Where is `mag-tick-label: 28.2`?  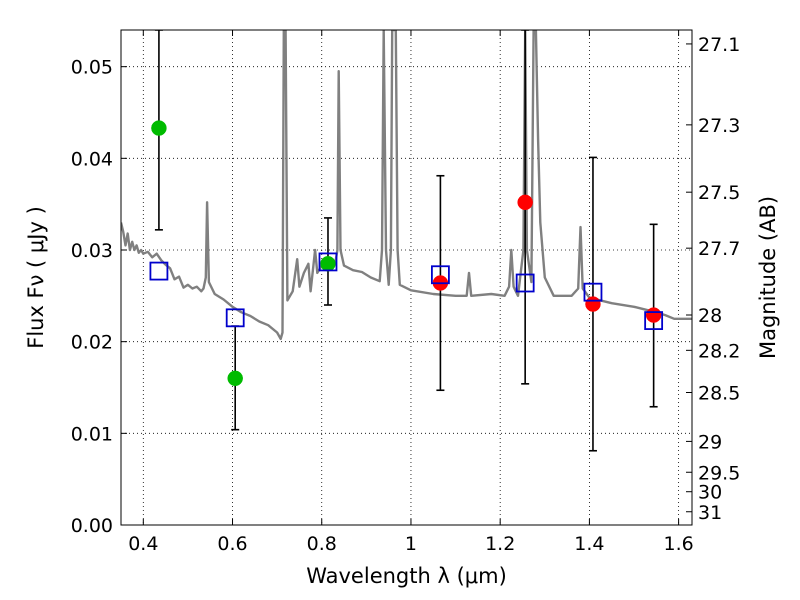
mag-tick-label: 28.2 is located at coordinates (719, 351).